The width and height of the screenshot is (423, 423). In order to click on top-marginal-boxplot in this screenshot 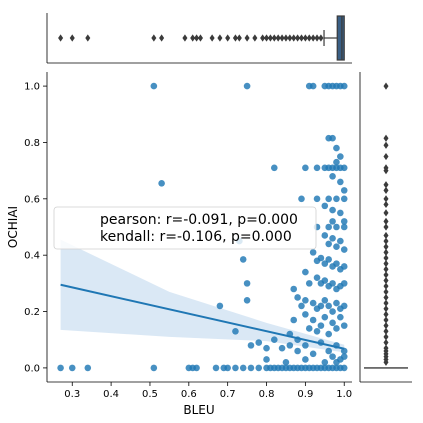, I will do `click(199, 38)`.